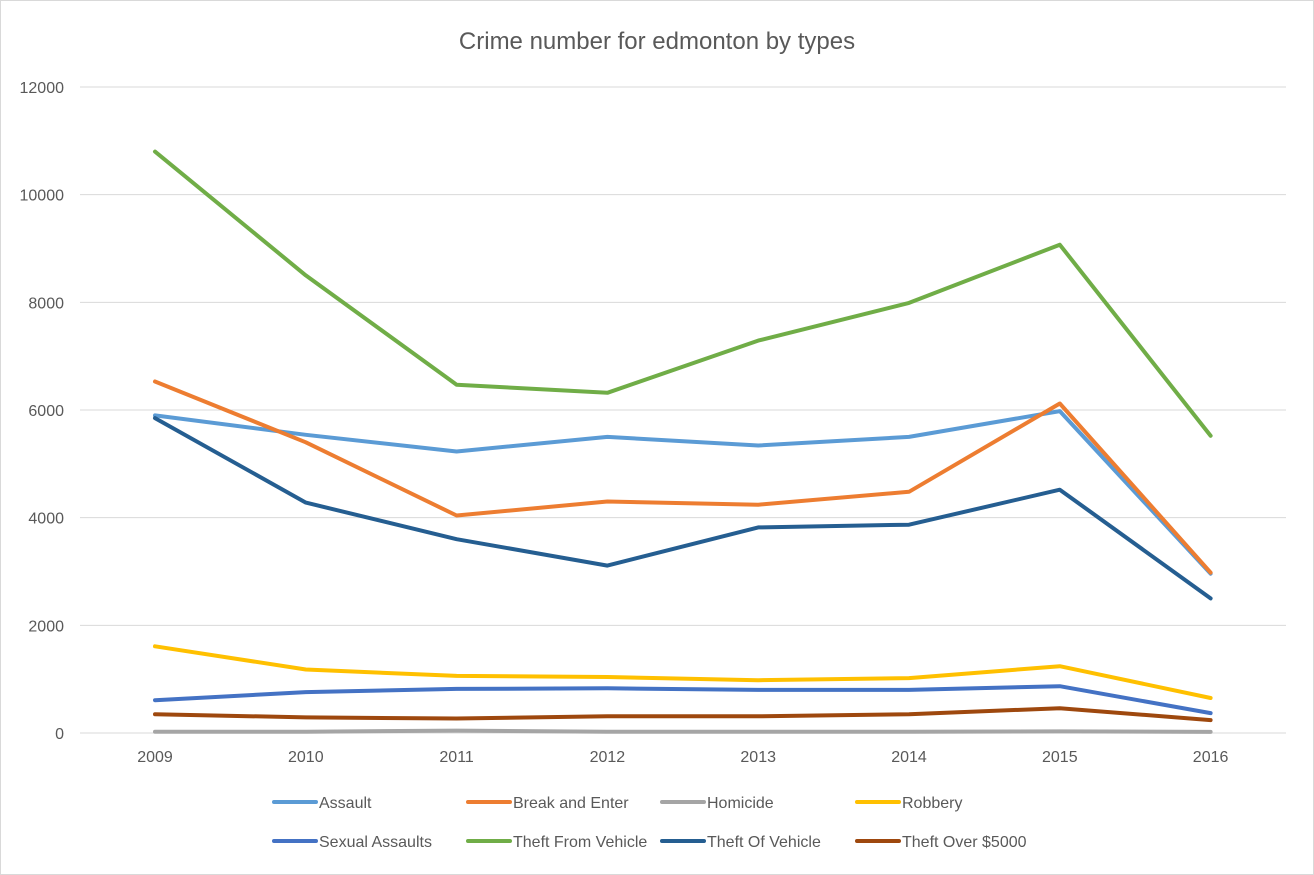 The height and width of the screenshot is (875, 1314). I want to click on x-axis: 2009 2010 2011 2012 2013 2014 2015 2016, so click(682, 757).